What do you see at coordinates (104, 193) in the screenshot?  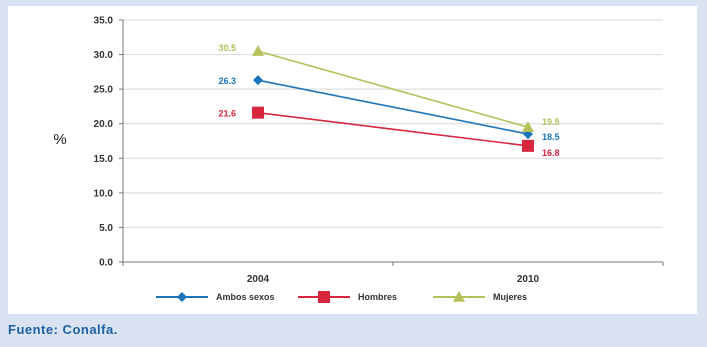 I see `y-tick-label: 10.0` at bounding box center [104, 193].